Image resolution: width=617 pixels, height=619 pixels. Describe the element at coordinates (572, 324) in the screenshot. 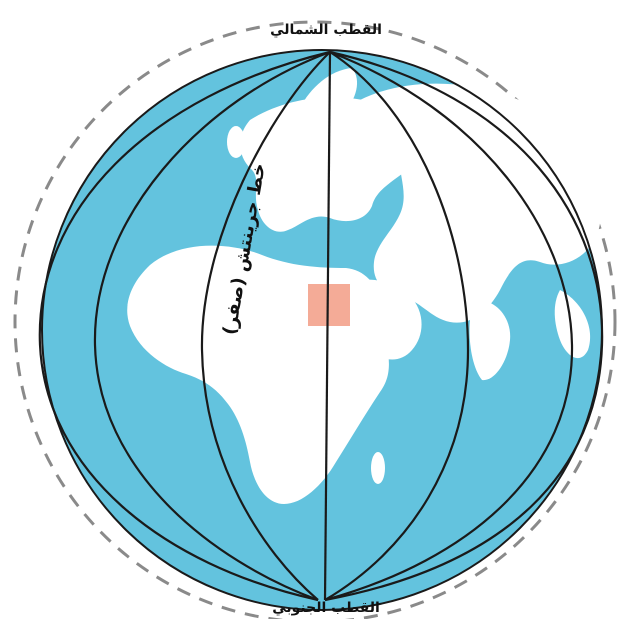

I see `land-east-asia` at that location.